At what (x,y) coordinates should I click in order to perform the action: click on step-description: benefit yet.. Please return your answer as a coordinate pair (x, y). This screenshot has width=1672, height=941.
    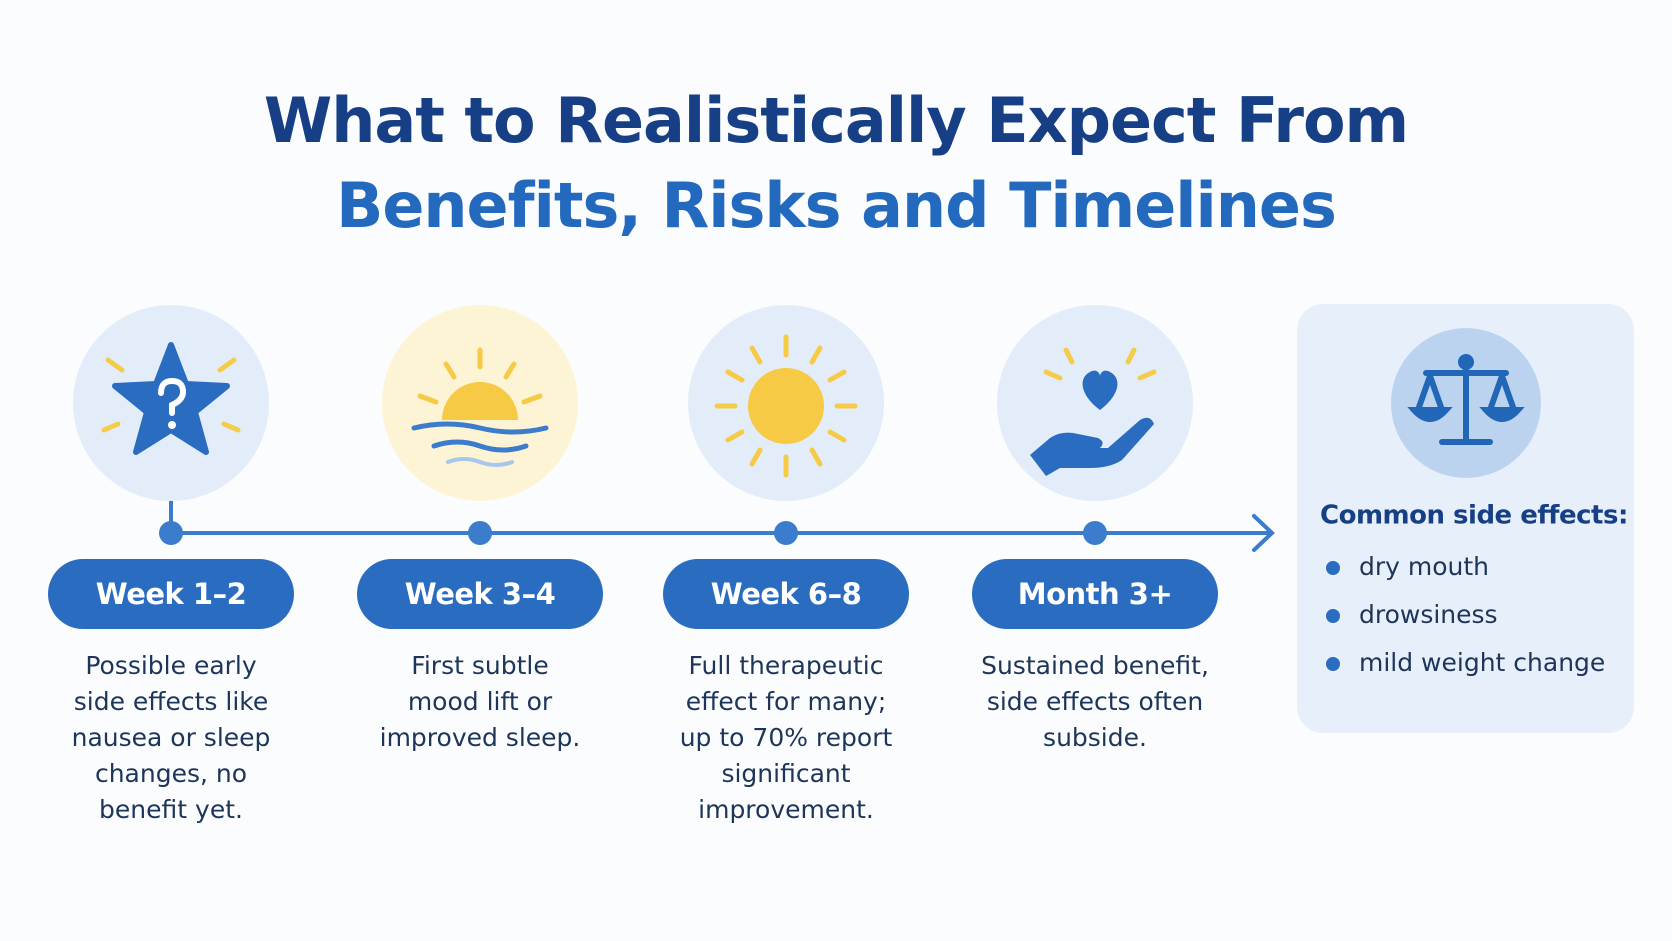
    Looking at the image, I should click on (171, 809).